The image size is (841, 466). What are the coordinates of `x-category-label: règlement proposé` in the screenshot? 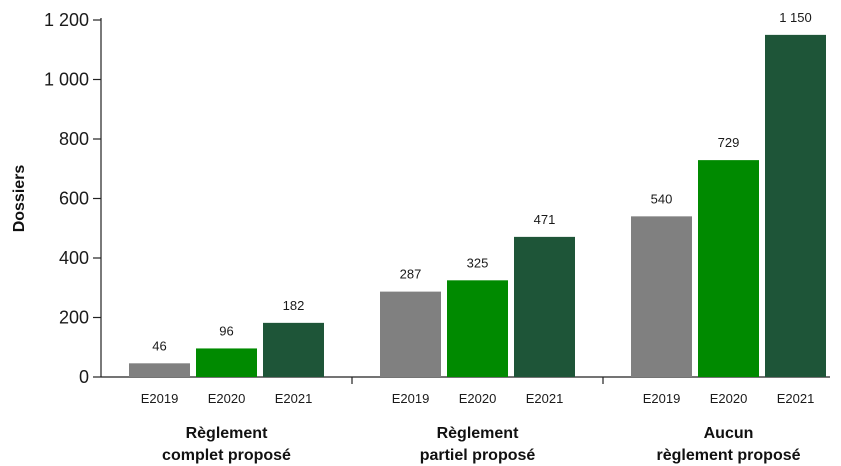 It's located at (728, 455).